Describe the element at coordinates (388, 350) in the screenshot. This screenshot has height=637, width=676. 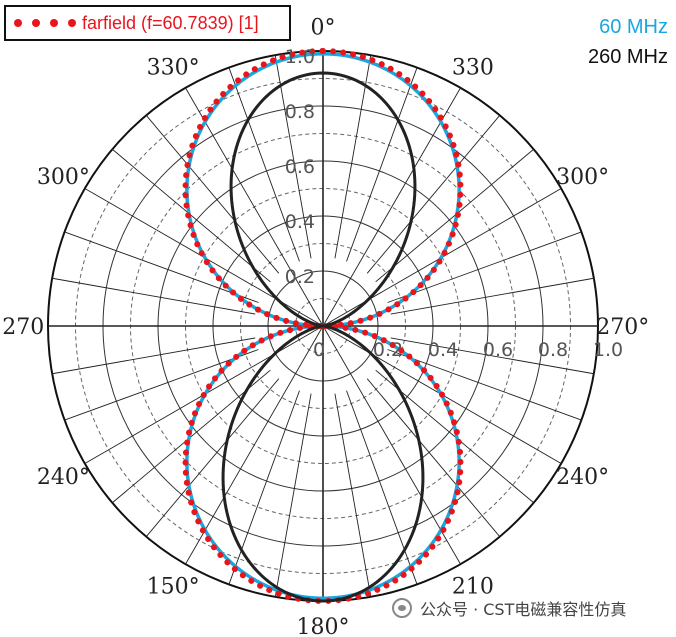
I see `radial-tick-label: 0.2` at that location.